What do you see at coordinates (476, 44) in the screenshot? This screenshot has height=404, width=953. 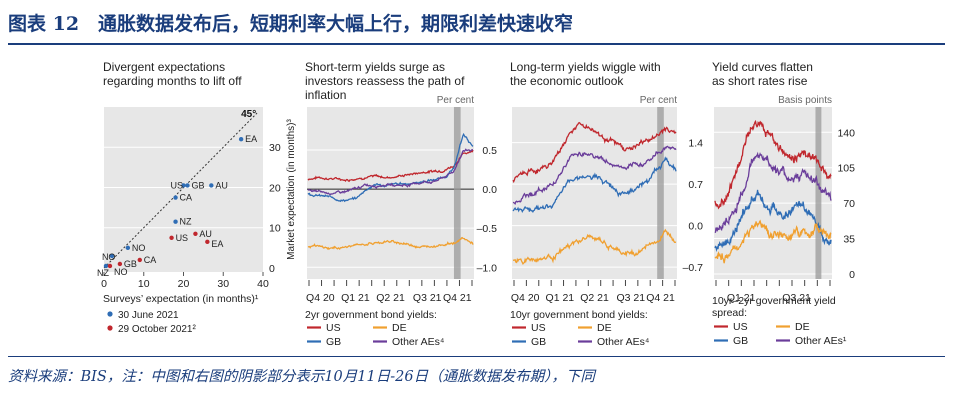 I see `title-rule` at bounding box center [476, 44].